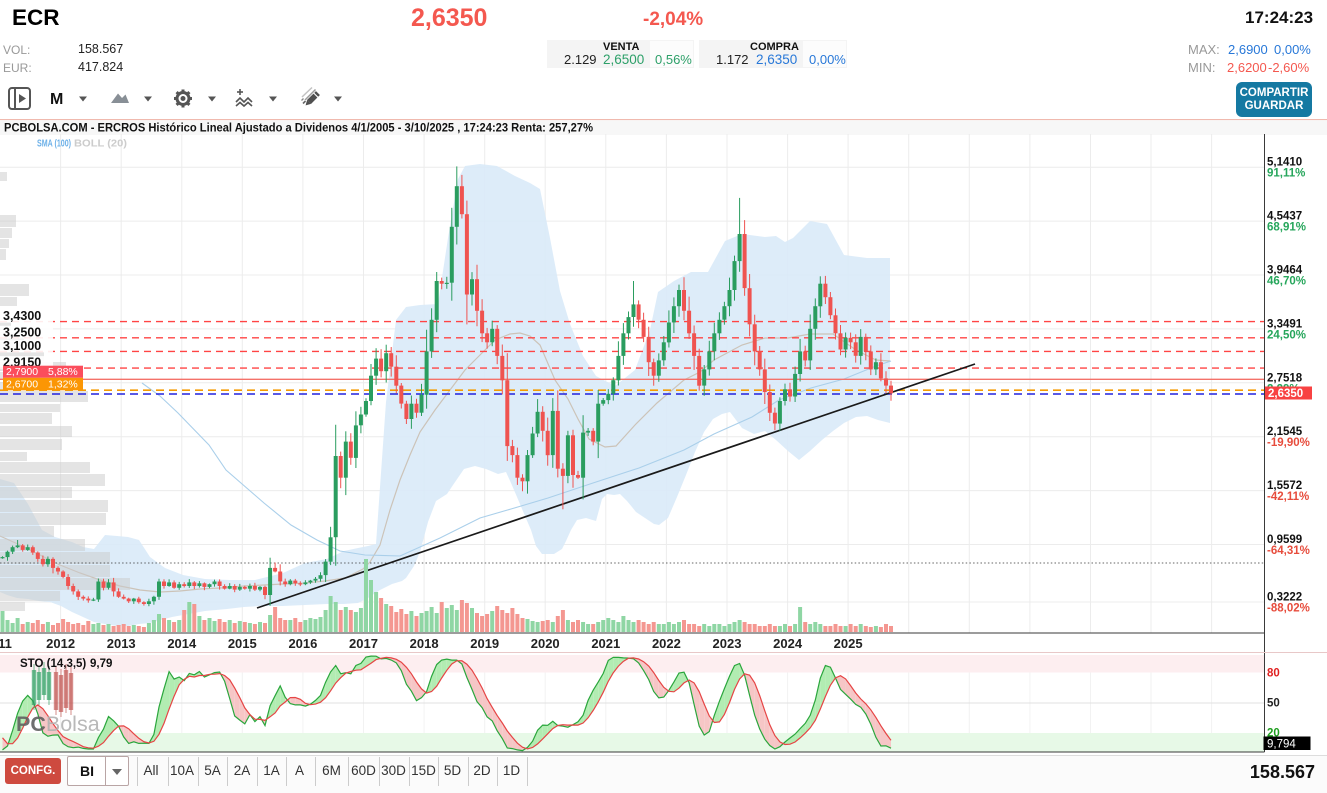 This screenshot has height=793, width=1327. Describe the element at coordinates (848, 643) in the screenshot. I see `svg-text: 2025` at that location.